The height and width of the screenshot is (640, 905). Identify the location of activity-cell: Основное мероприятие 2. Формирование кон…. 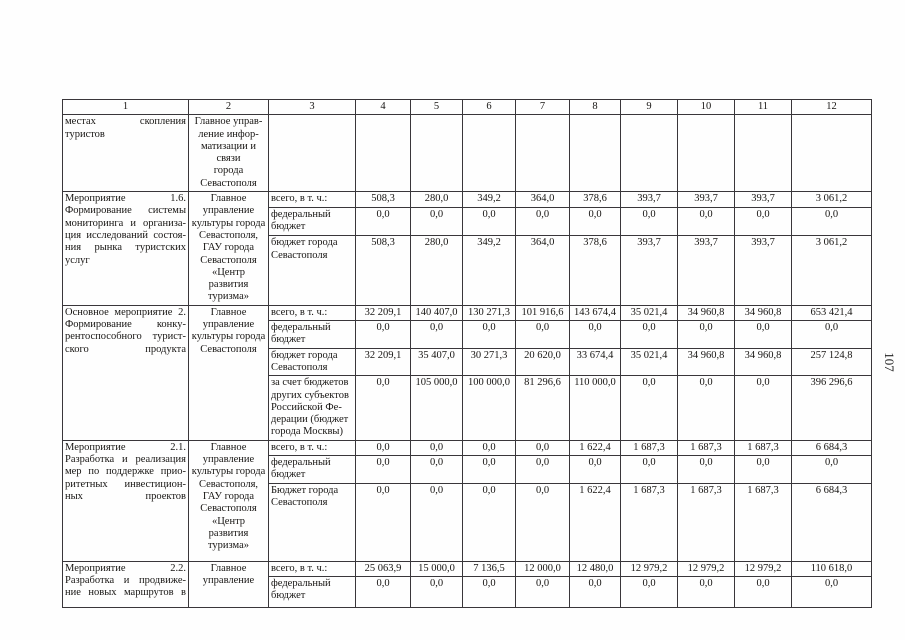
(125, 372).